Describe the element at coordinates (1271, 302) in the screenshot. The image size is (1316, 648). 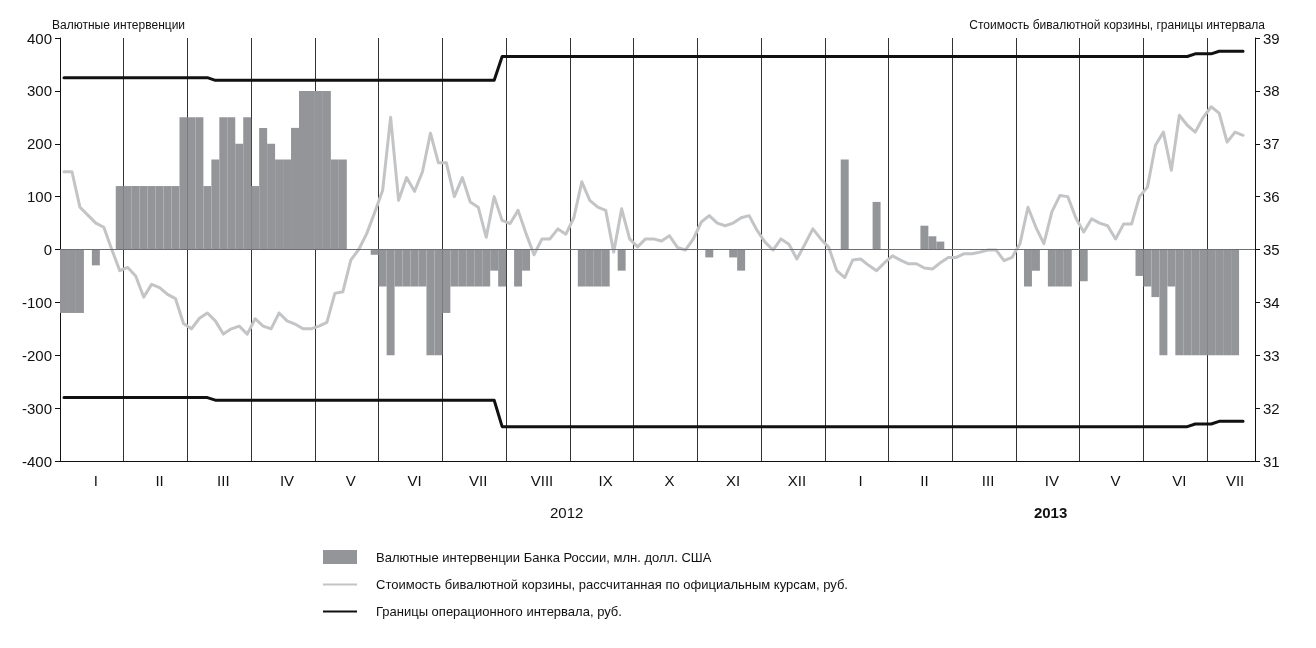
I see `y2-tick-label: 34` at that location.